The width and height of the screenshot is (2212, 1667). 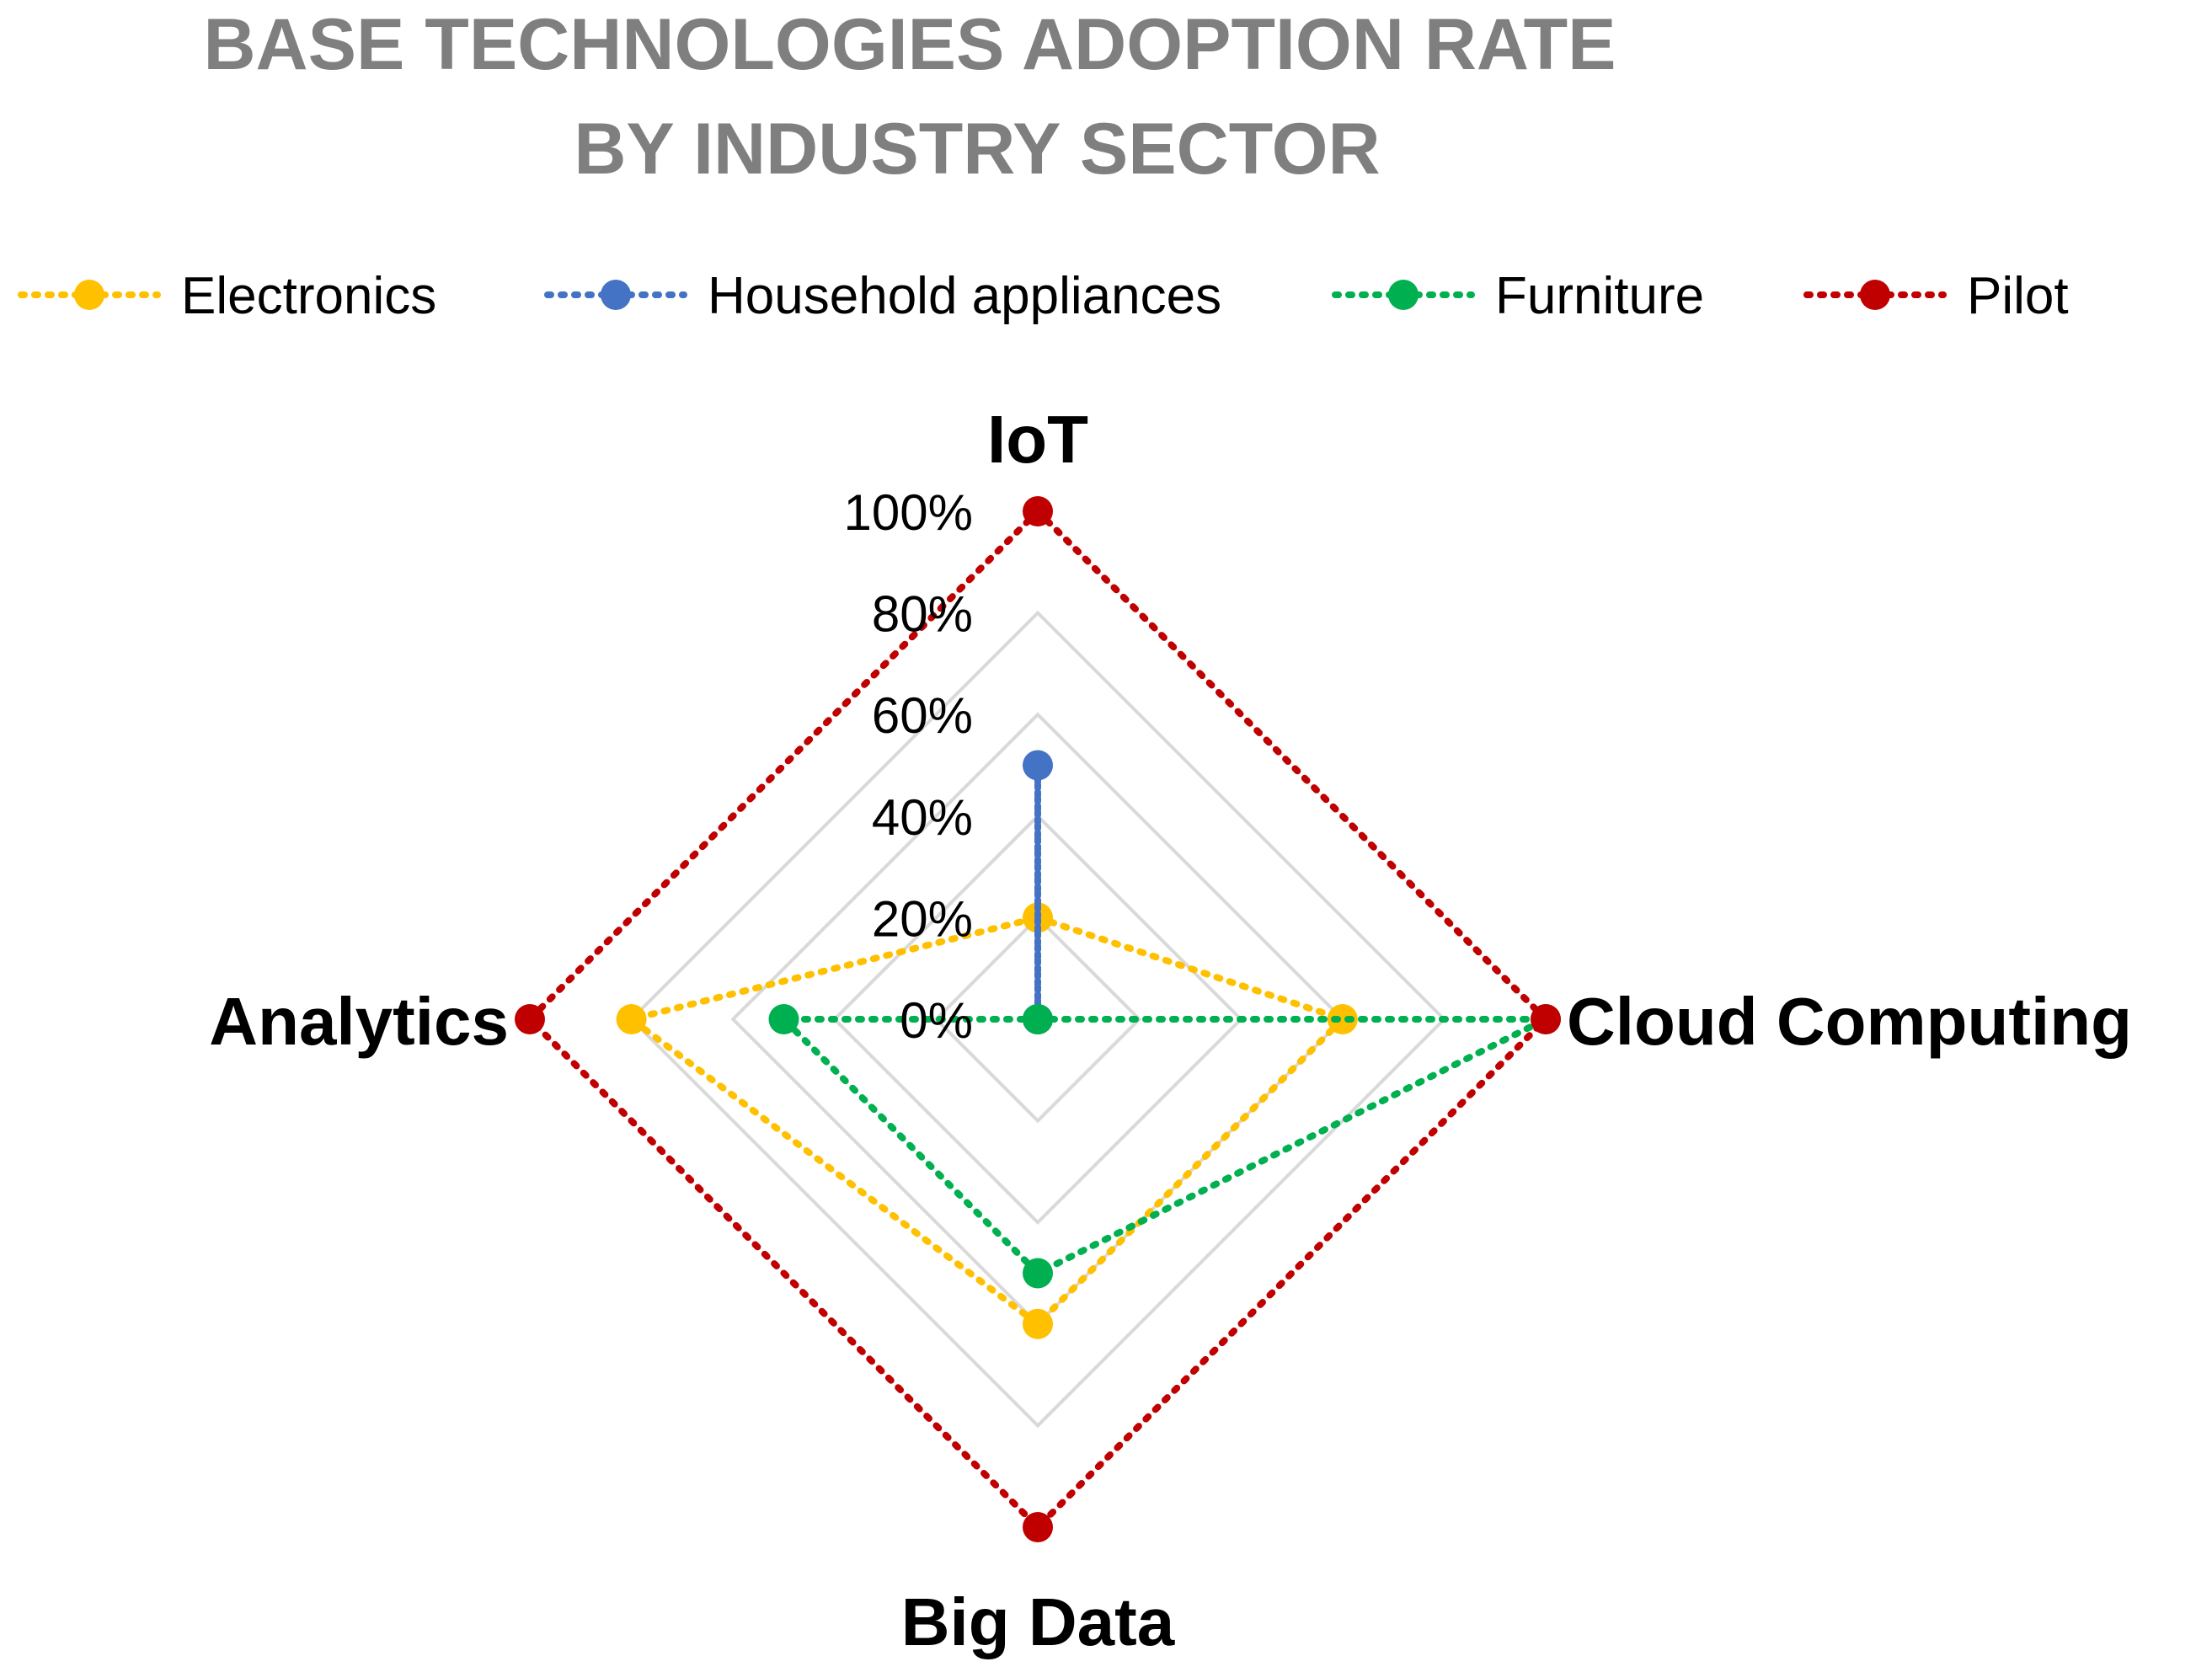 What do you see at coordinates (964, 296) in the screenshot?
I see `legend-label-household-appliances: Household appliances` at bounding box center [964, 296].